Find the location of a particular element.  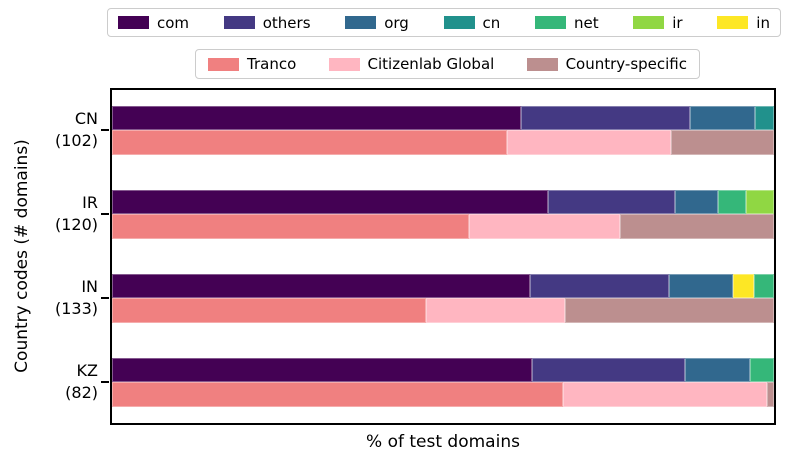

tld-legend-label: net is located at coordinates (586, 22).